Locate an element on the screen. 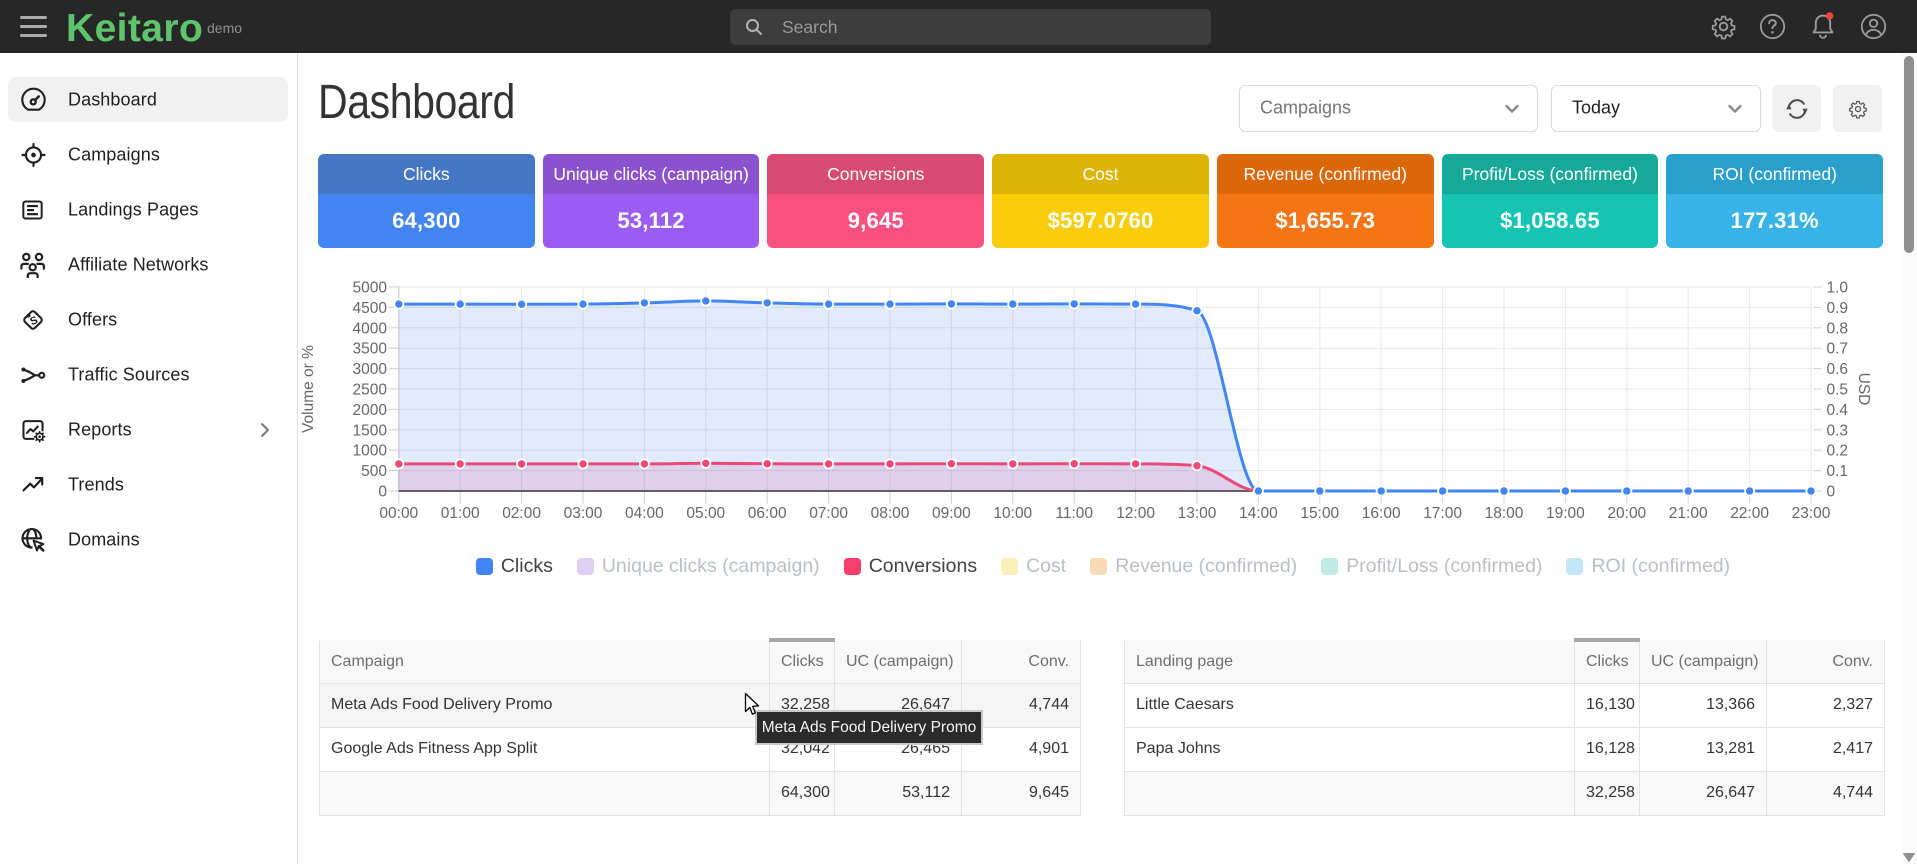 The width and height of the screenshot is (1917, 864). svg-text: 0.6 is located at coordinates (1838, 369).